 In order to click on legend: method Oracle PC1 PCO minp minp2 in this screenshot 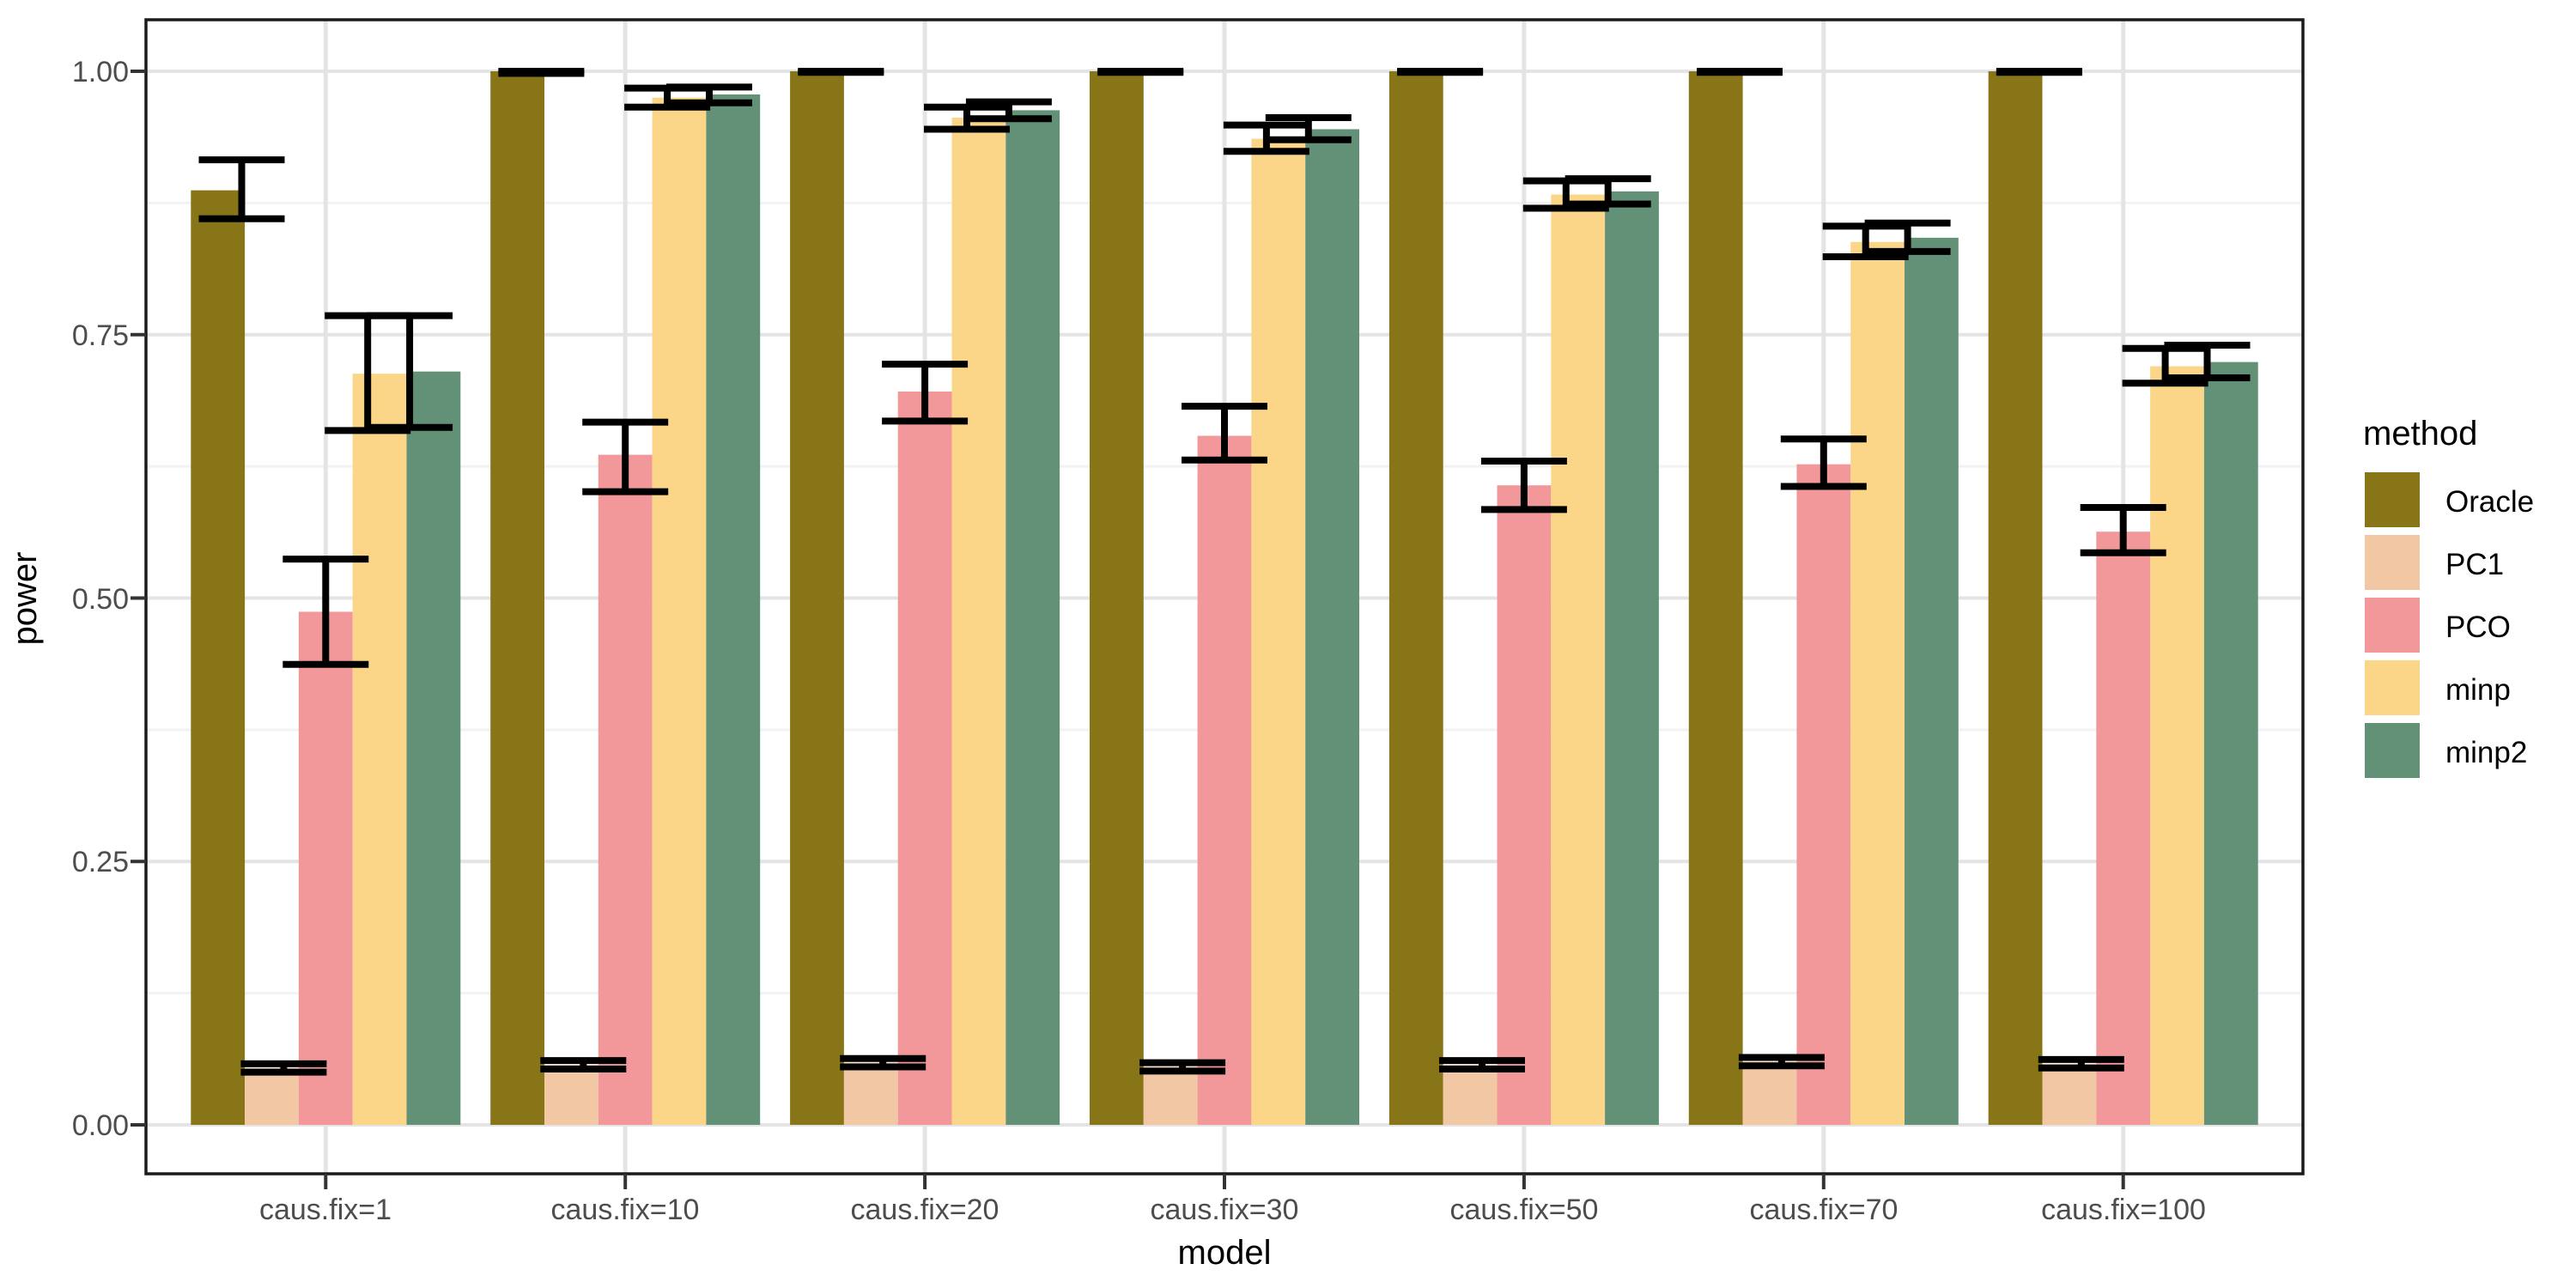, I will do `click(2449, 596)`.